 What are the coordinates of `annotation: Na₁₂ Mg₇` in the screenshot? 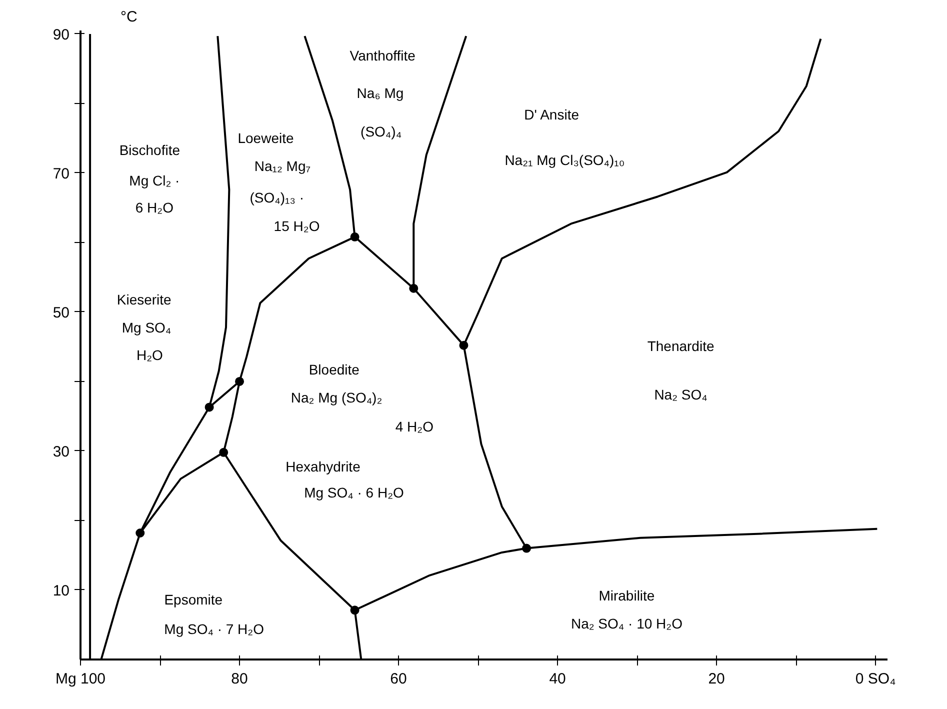 It's located at (282, 166).